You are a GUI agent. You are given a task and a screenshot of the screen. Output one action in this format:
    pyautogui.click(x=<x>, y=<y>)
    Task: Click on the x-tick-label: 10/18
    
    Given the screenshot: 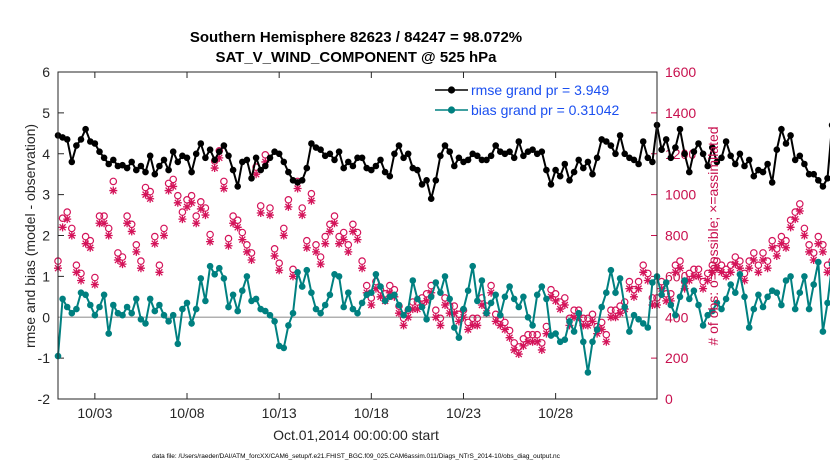 What is the action you would take?
    pyautogui.click(x=371, y=413)
    